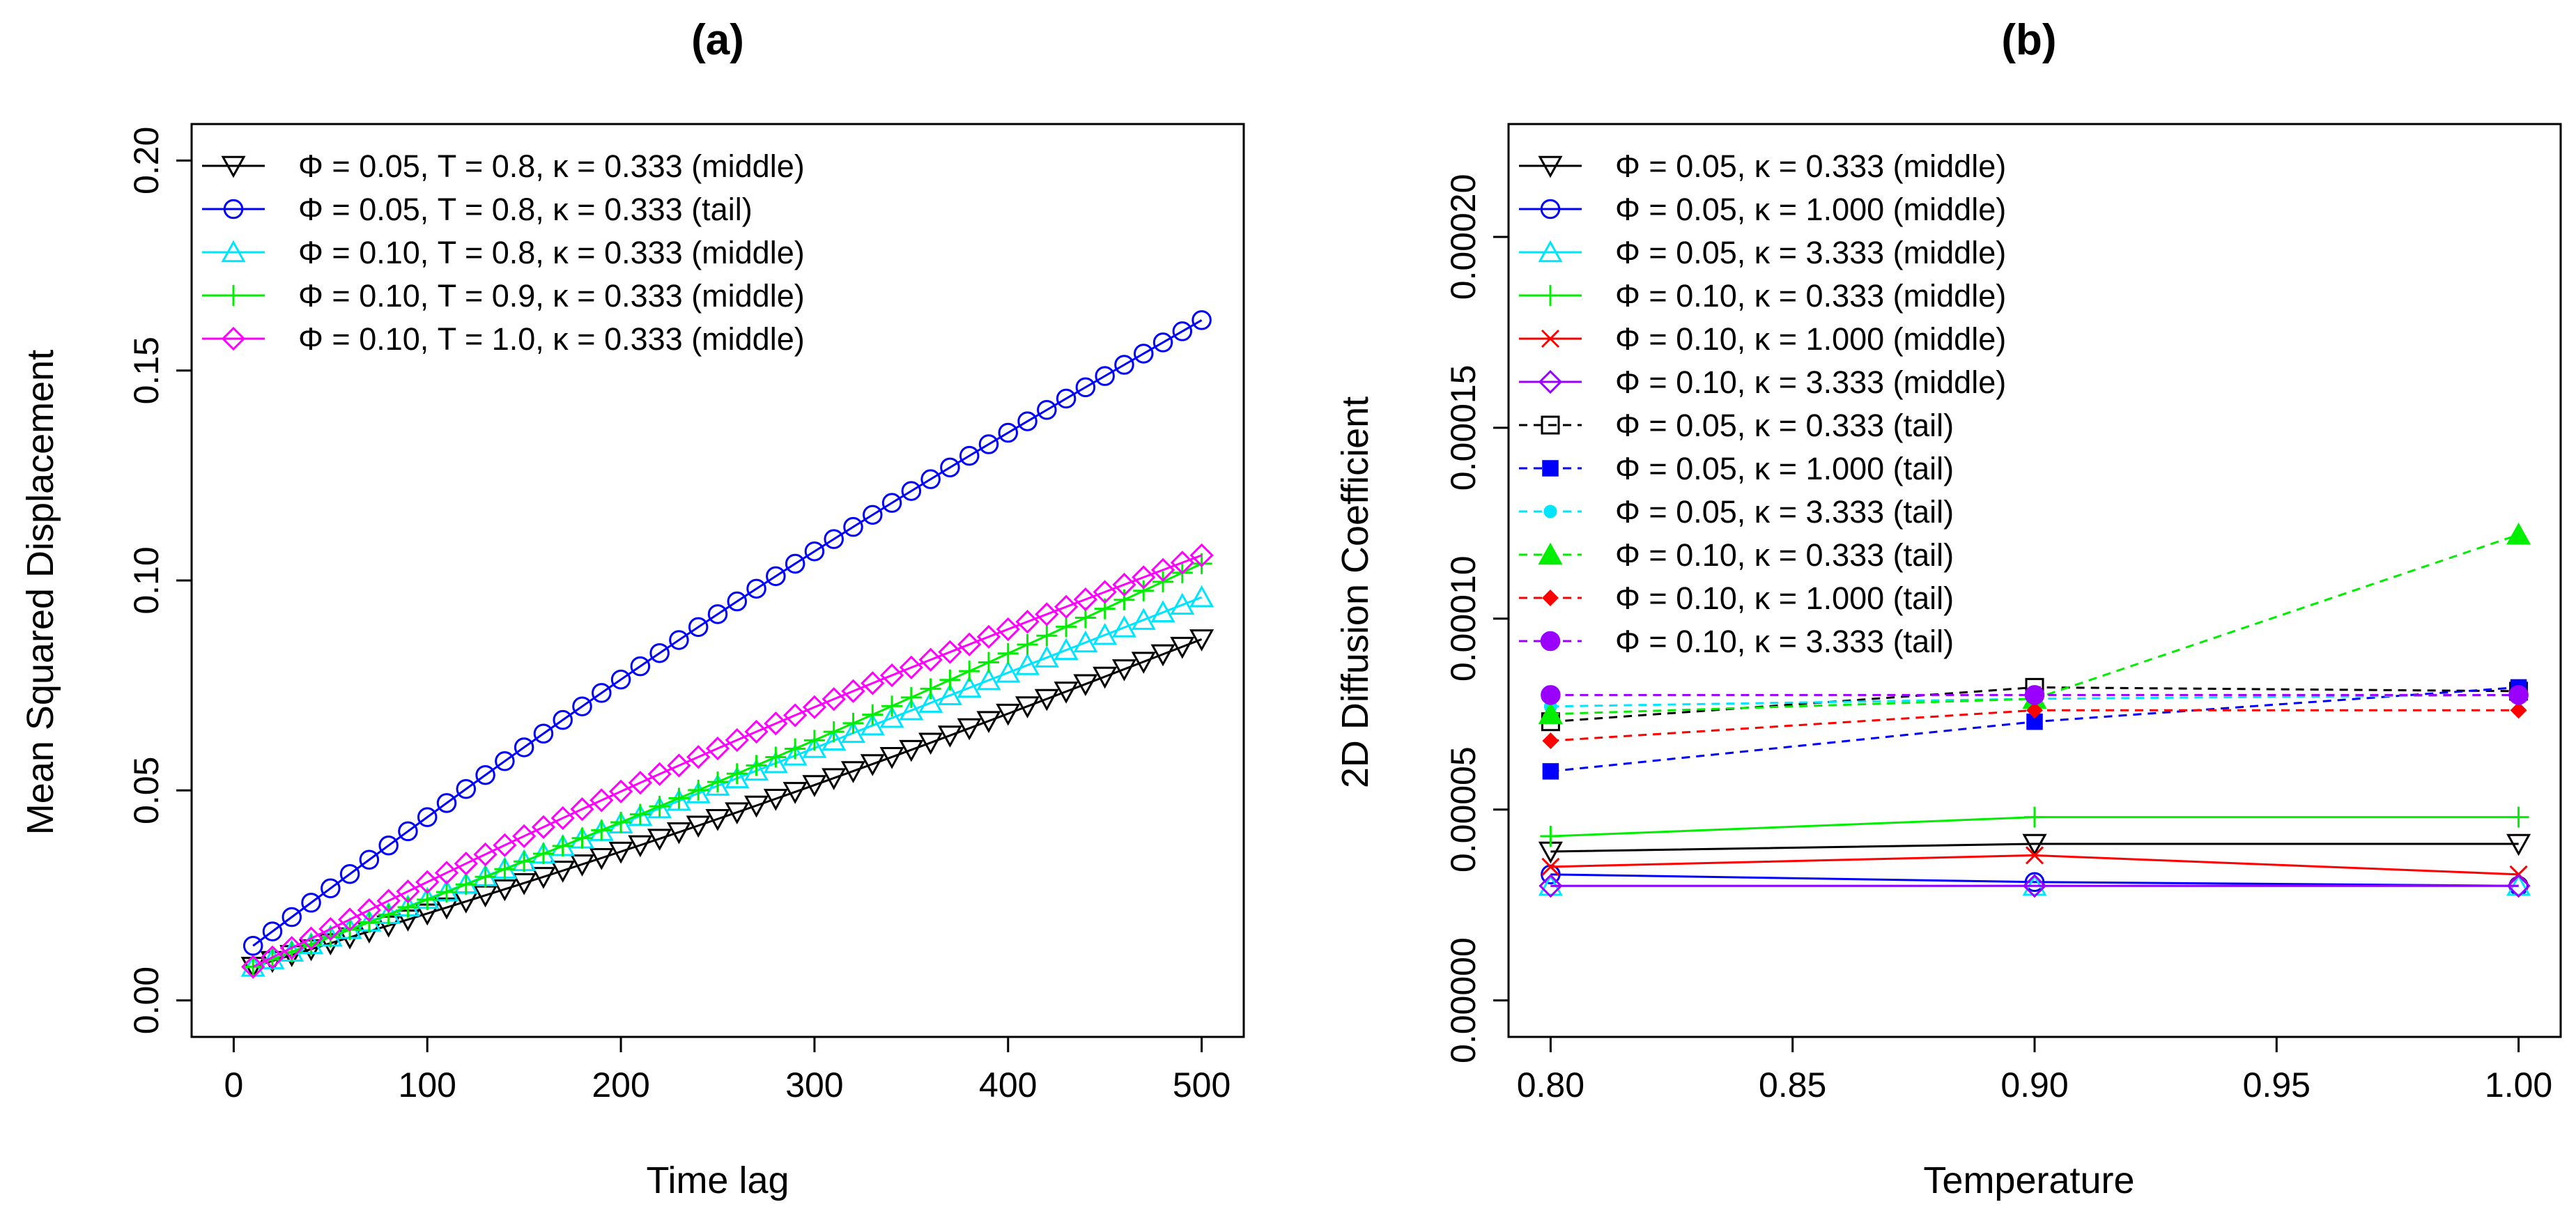  Describe the element at coordinates (2518, 1085) in the screenshot. I see `x-tick-label: 1.00` at that location.